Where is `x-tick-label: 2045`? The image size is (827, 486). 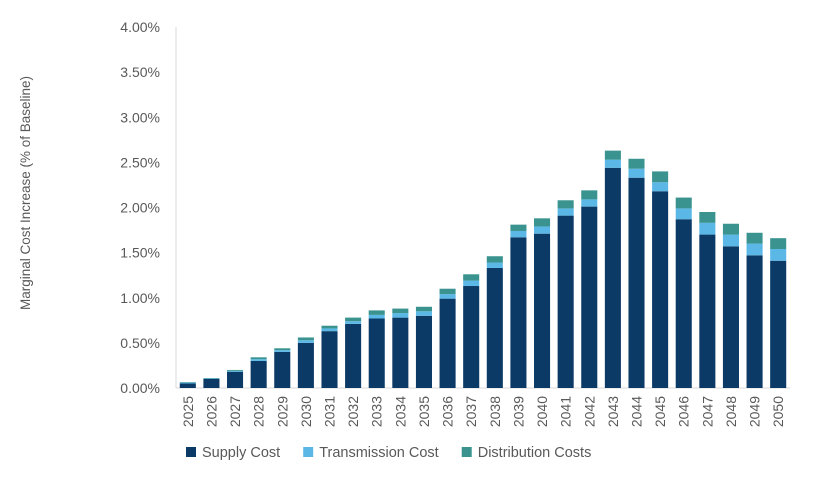
x-tick-label: 2045 is located at coordinates (660, 411).